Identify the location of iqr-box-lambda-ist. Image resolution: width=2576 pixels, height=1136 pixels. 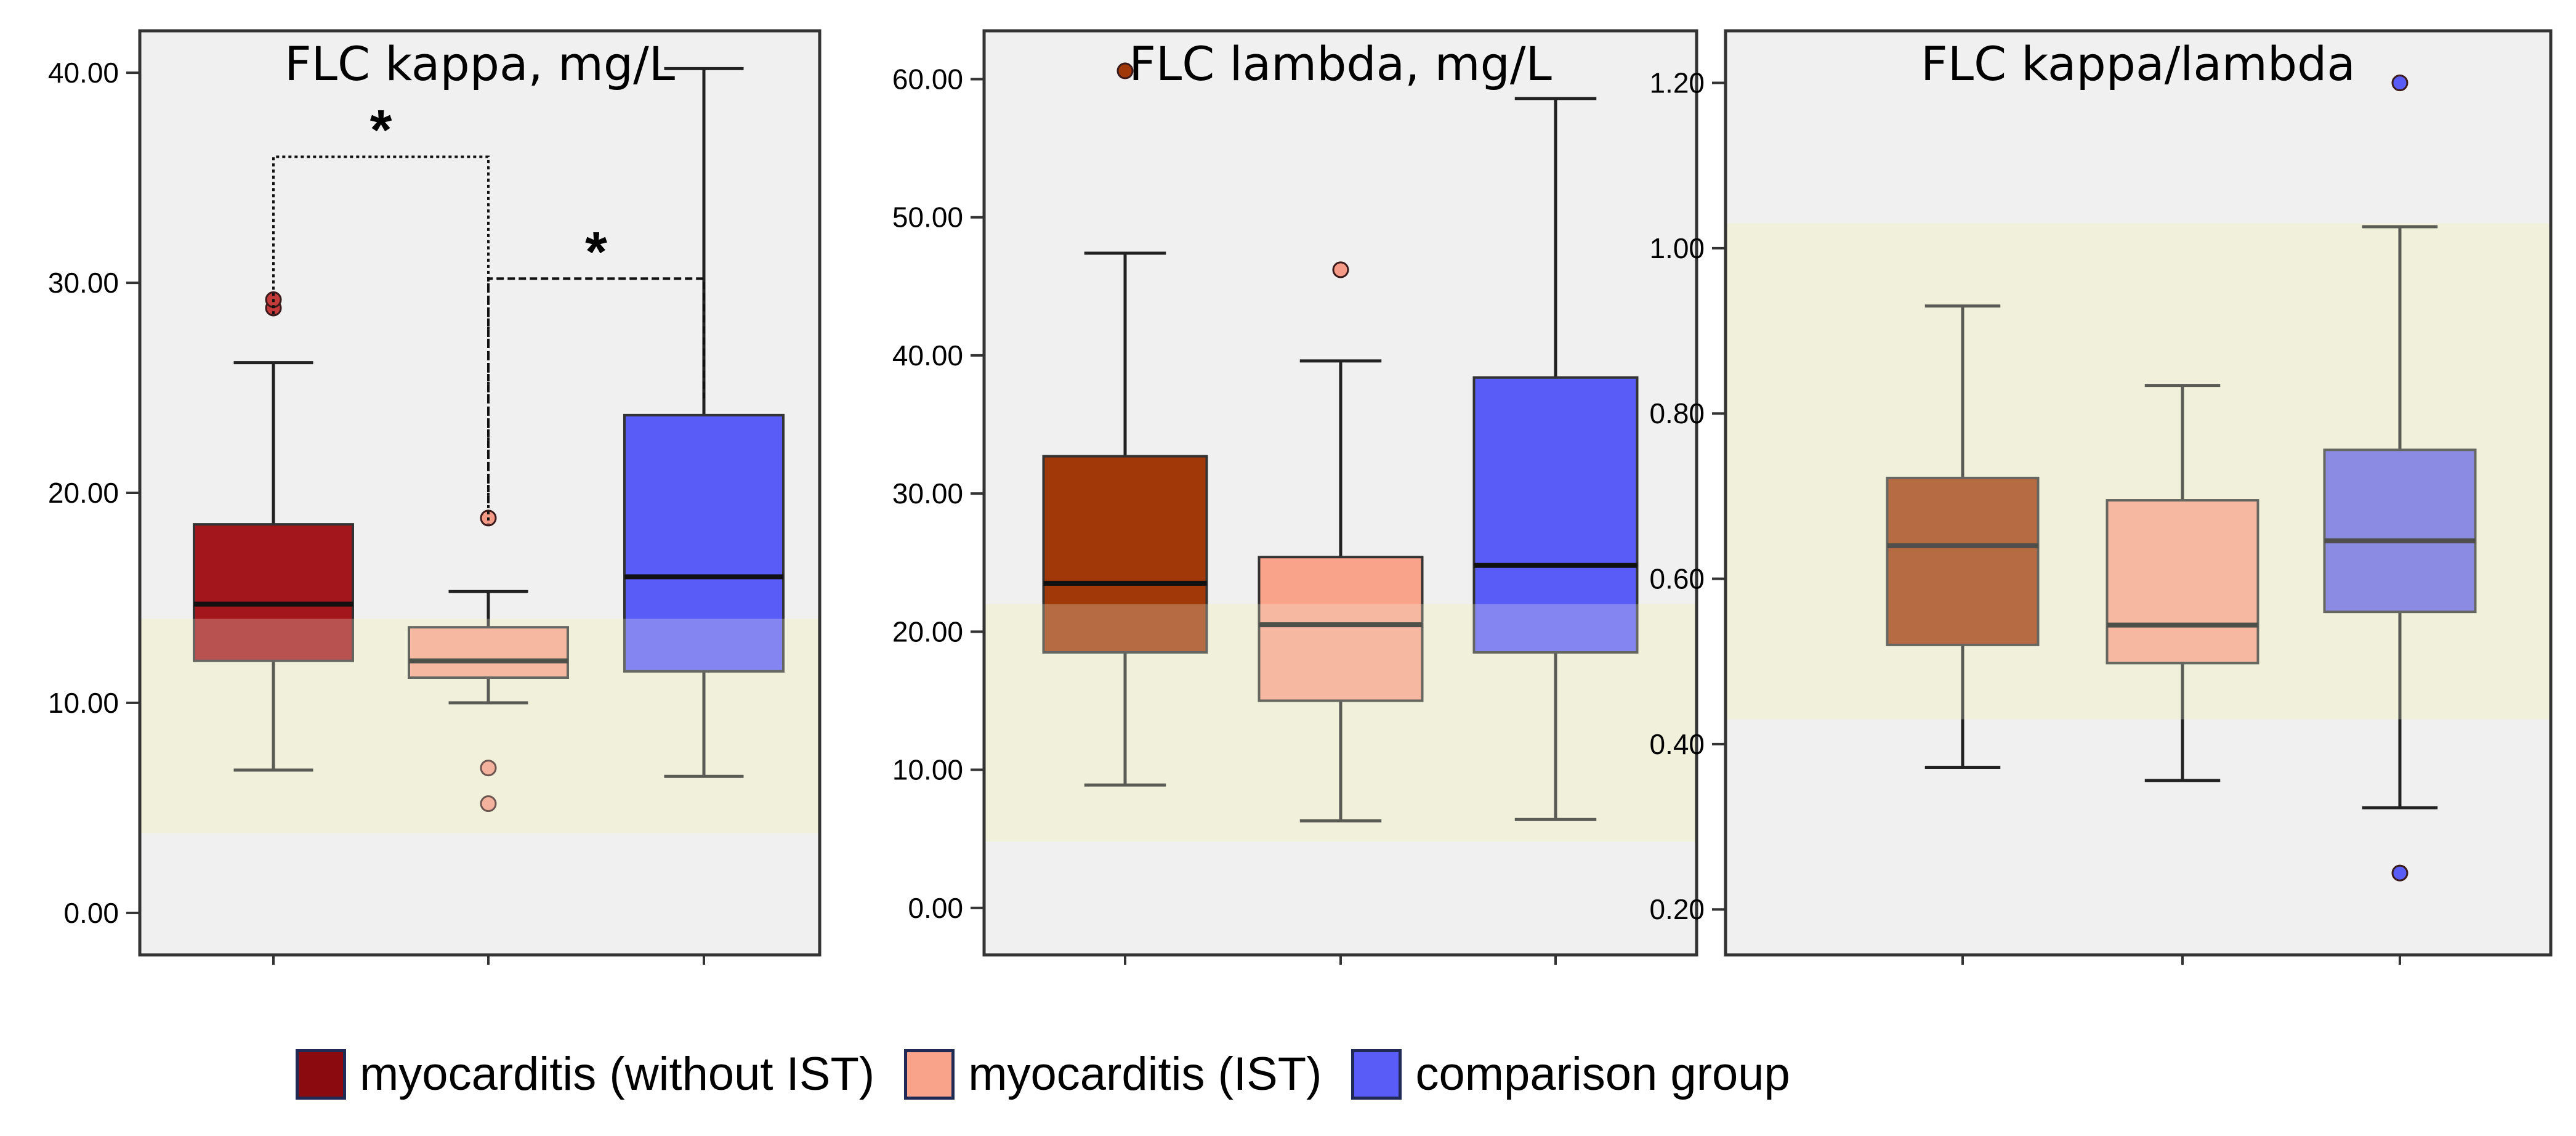
(1341, 629).